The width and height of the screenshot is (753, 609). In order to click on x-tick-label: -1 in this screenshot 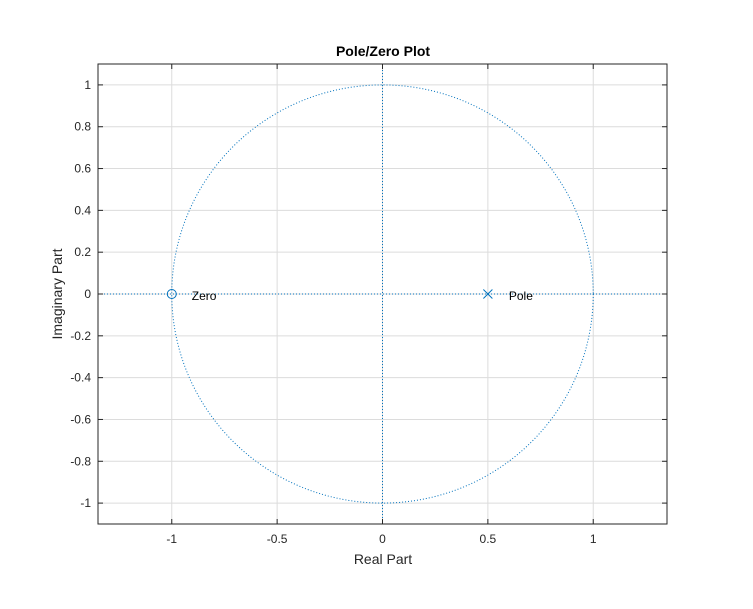, I will do `click(171, 539)`.